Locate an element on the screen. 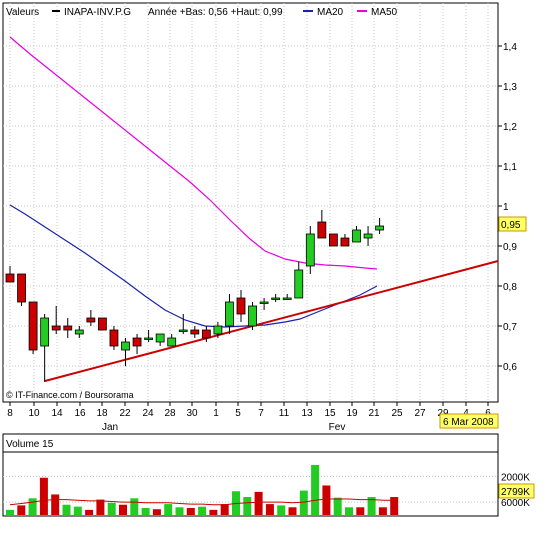  credit-text: © IT-Finance.com / Boursorama is located at coordinates (70, 395).